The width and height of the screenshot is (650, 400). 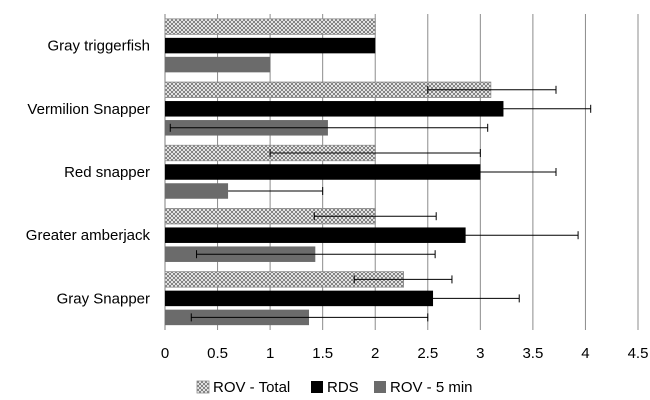 I want to click on legend: ROV - Total RDS ROV - 5 min, so click(x=334, y=387).